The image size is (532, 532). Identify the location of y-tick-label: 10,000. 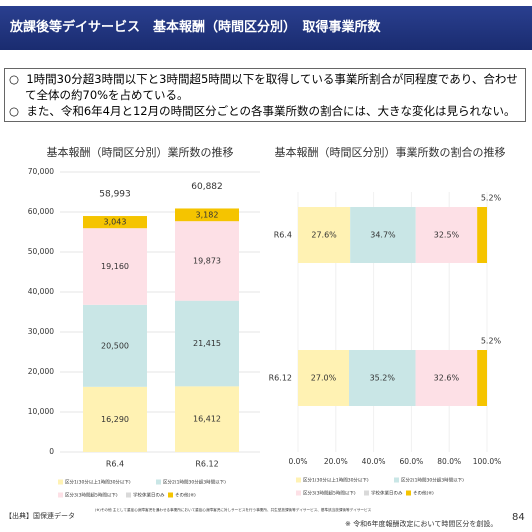
(41, 411).